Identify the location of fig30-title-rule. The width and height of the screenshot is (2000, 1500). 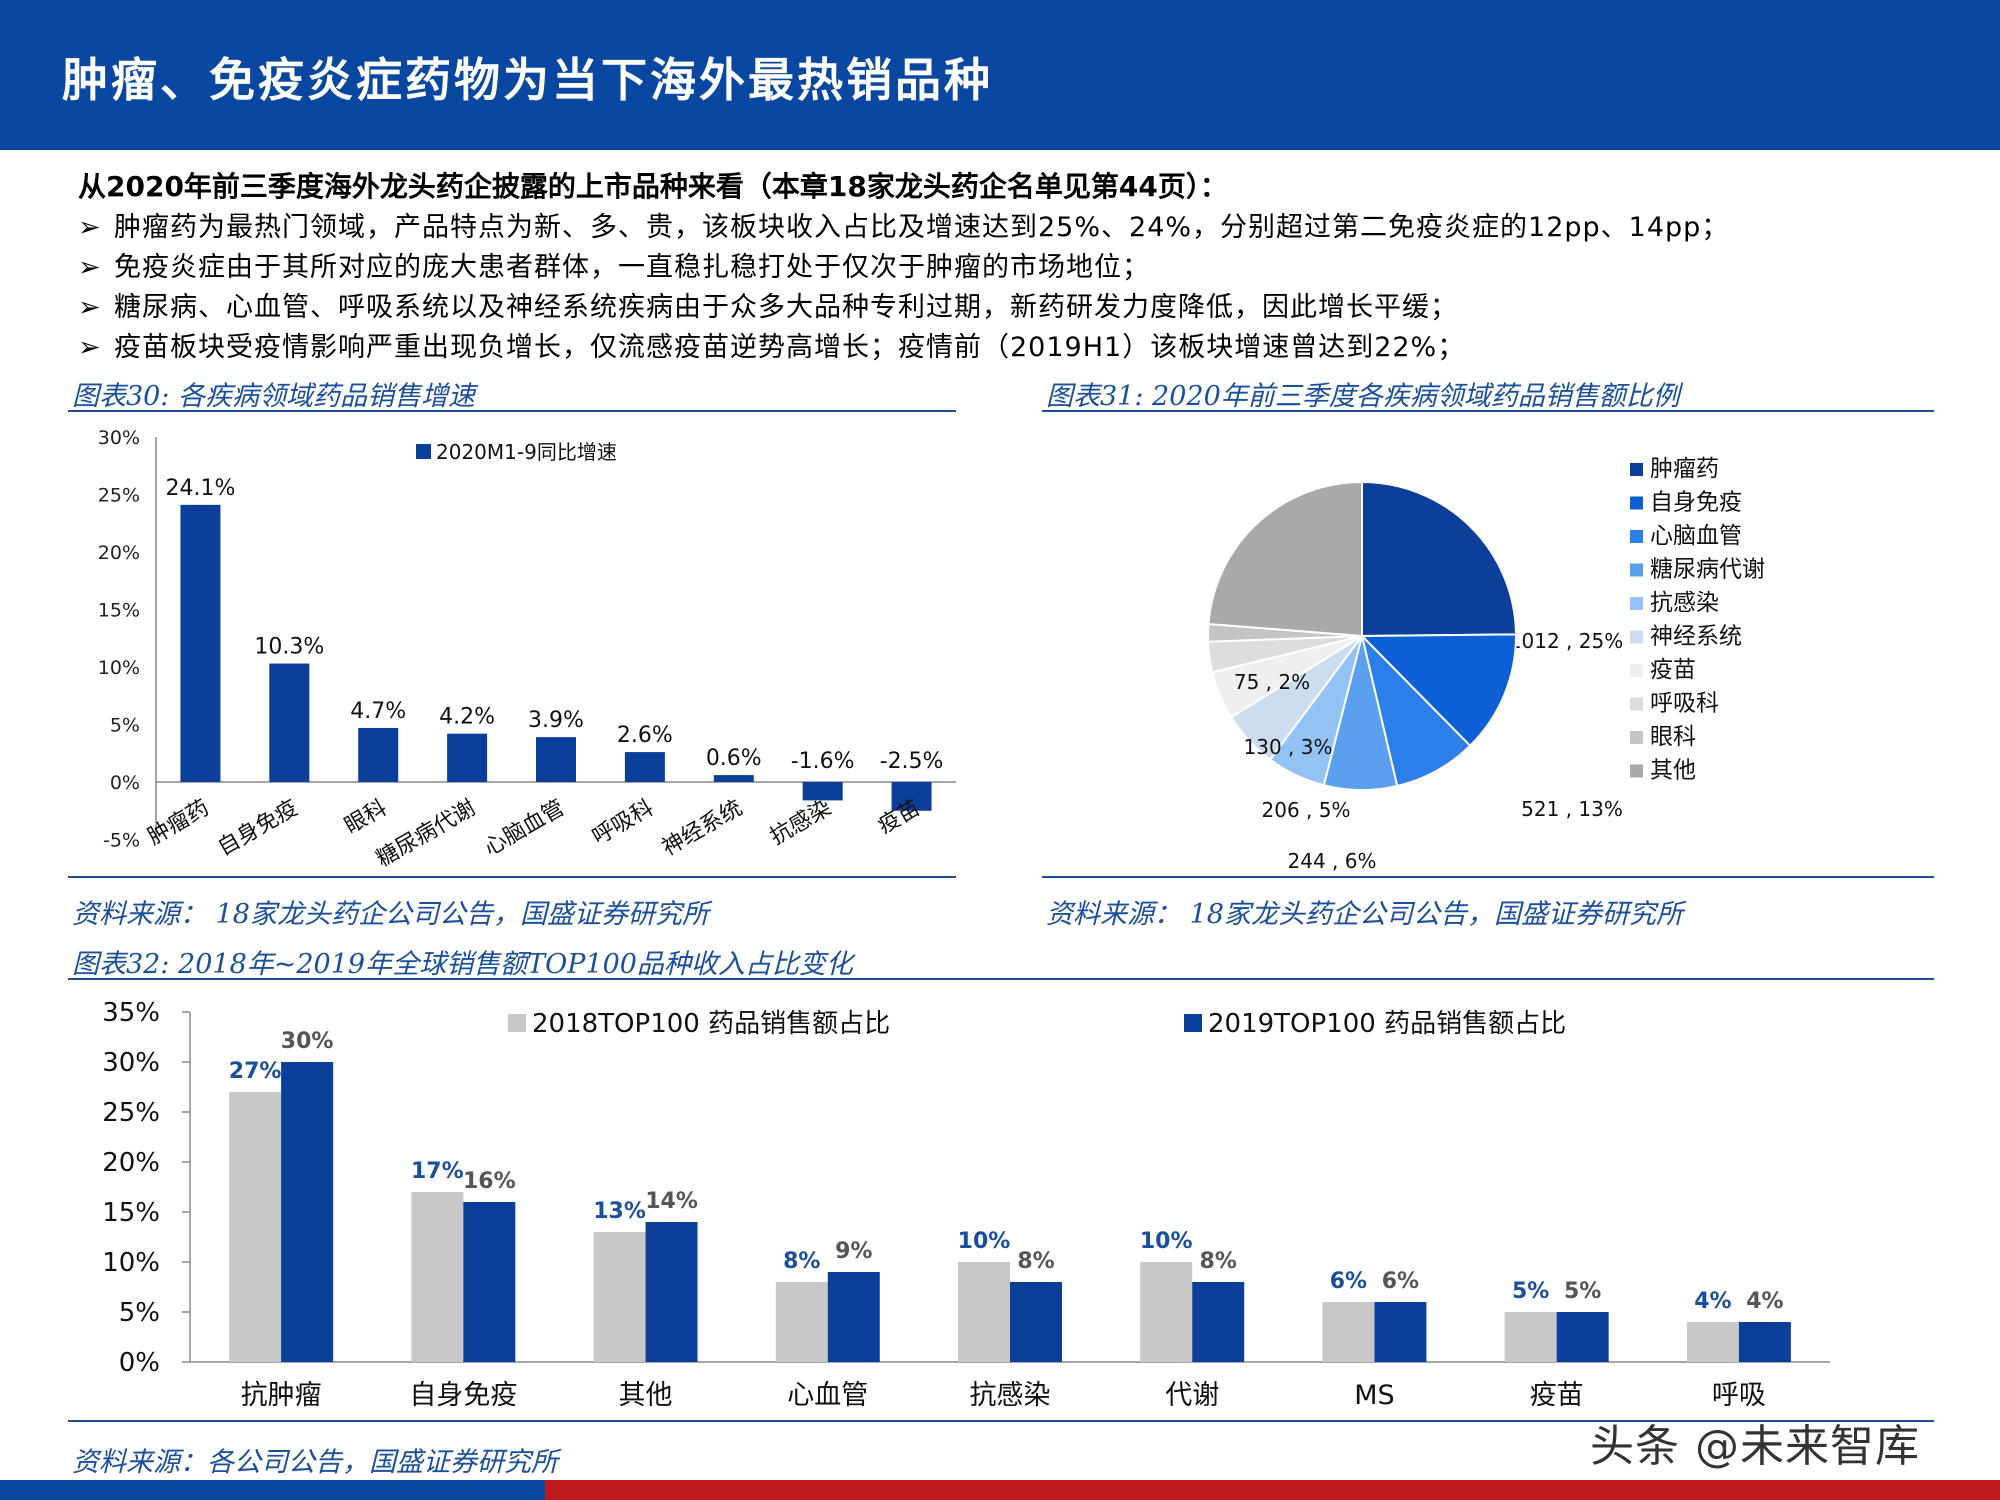
(512, 411).